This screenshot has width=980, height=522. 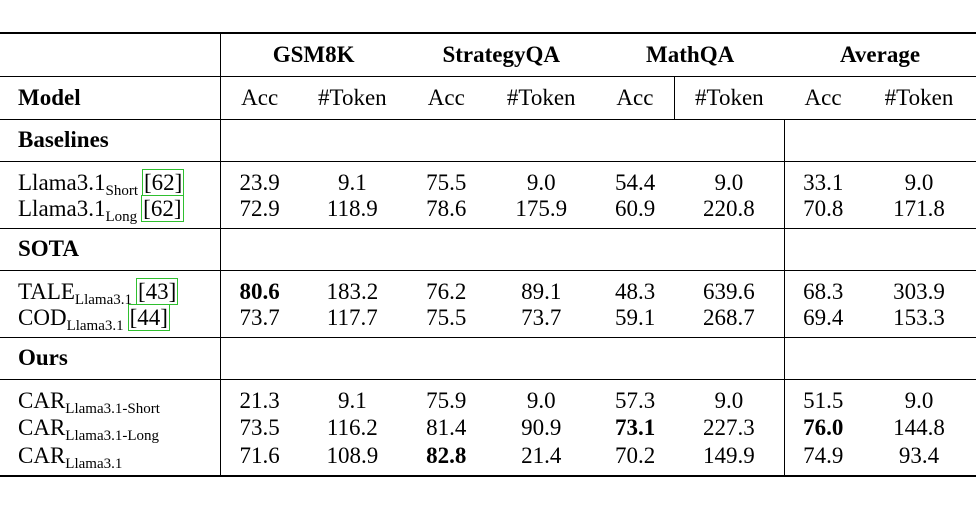 What do you see at coordinates (446, 400) in the screenshot?
I see `value-cell: 75.9` at bounding box center [446, 400].